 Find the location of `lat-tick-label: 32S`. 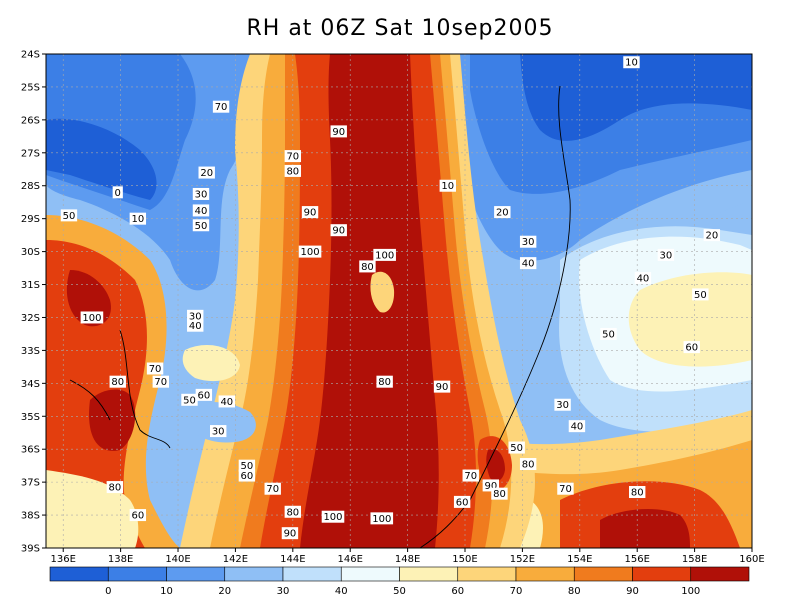

lat-tick-label: 32S is located at coordinates (30, 318).